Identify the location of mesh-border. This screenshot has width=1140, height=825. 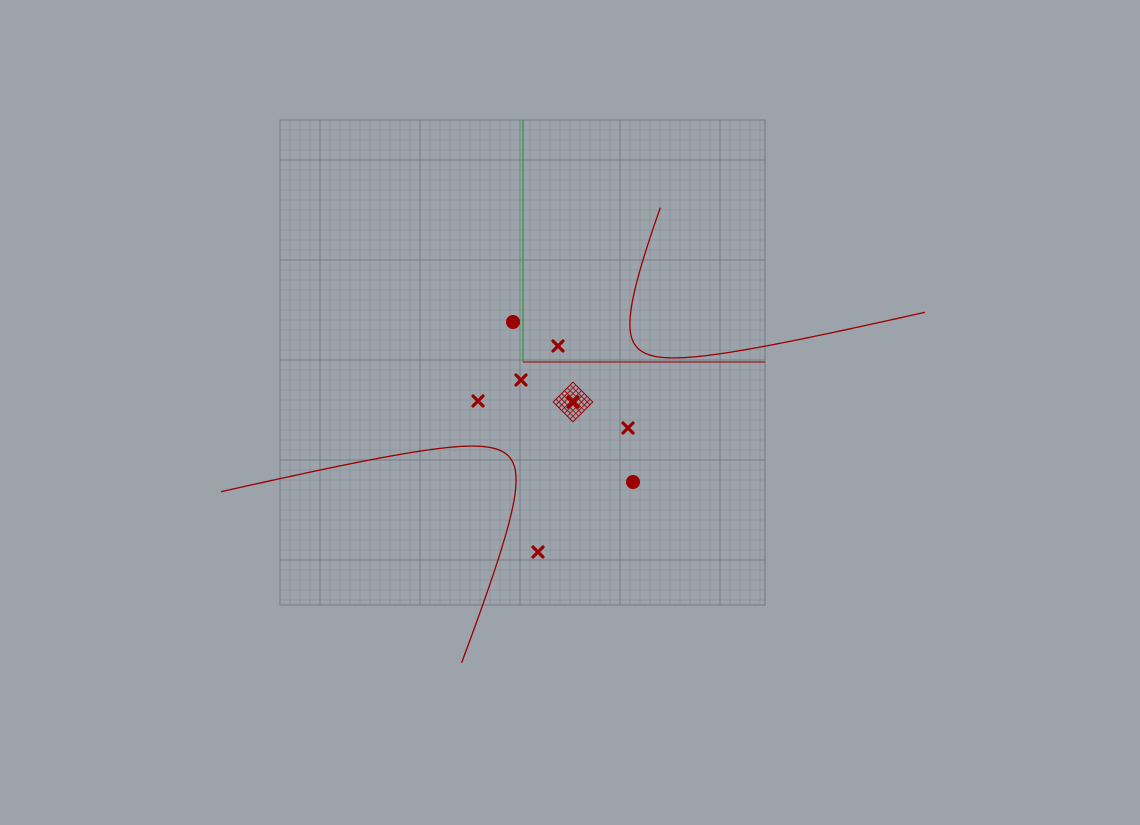
(573, 402).